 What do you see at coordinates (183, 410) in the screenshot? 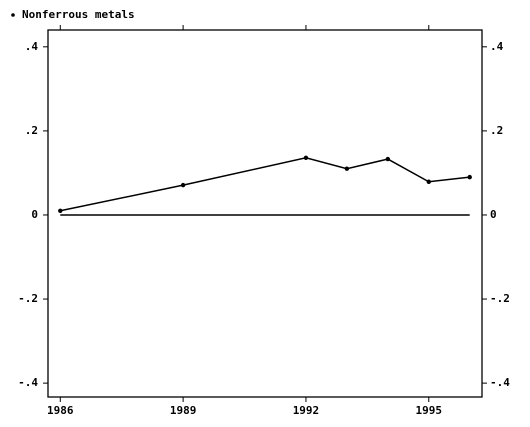
I see `x-tick-label: 1989` at bounding box center [183, 410].